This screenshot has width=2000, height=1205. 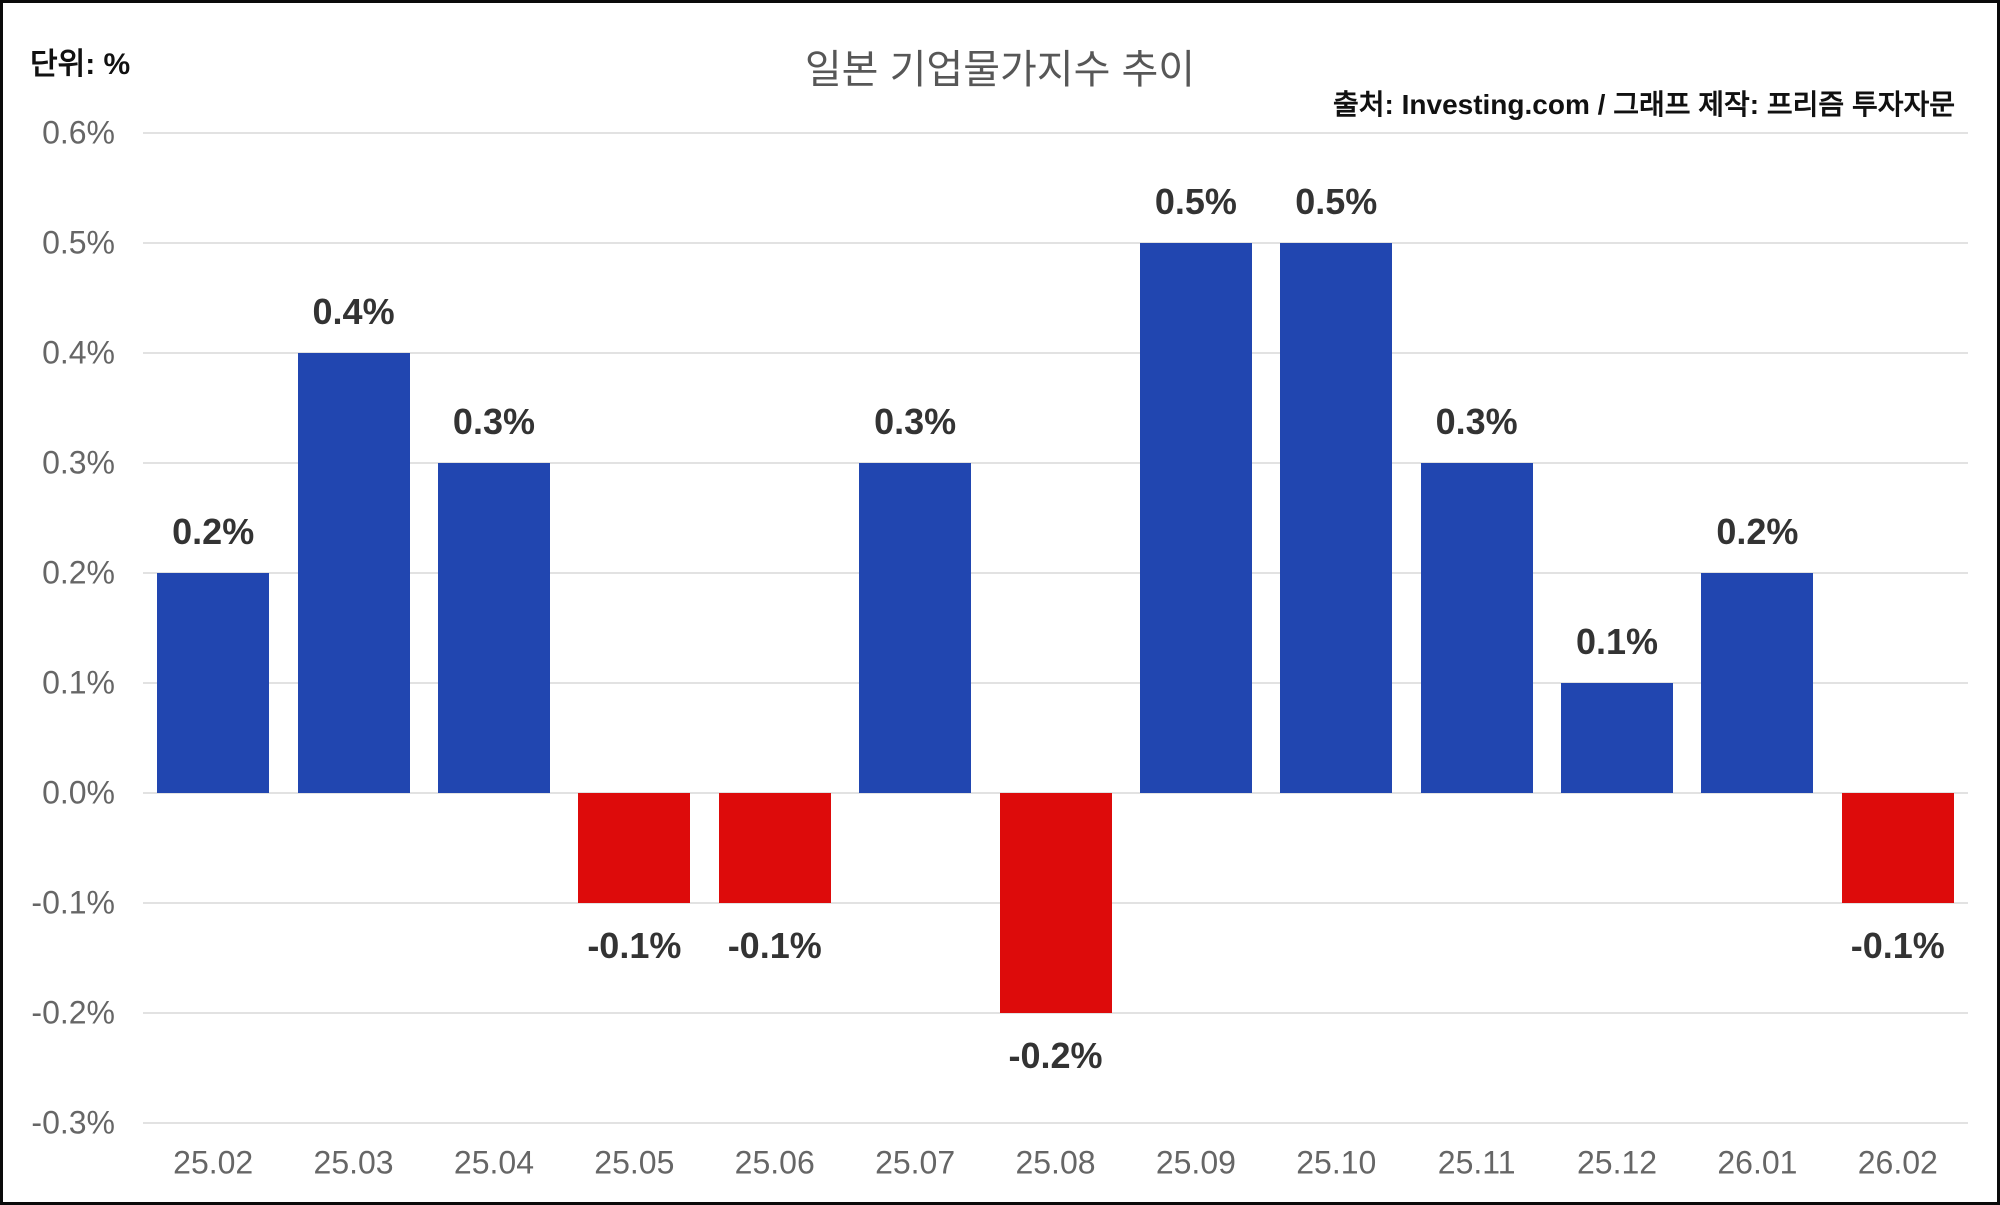 What do you see at coordinates (1617, 738) in the screenshot?
I see `bar-25.12` at bounding box center [1617, 738].